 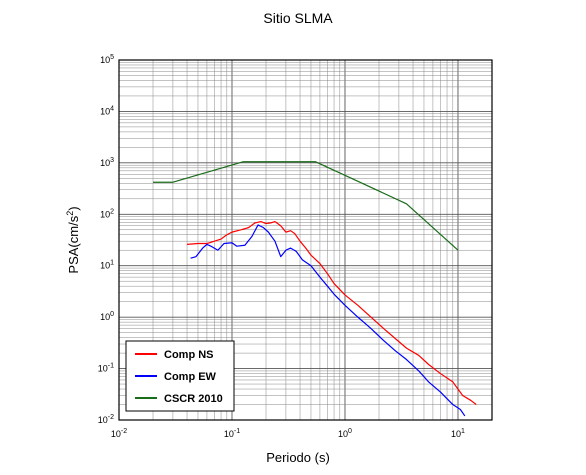 What do you see at coordinates (288, 433) in the screenshot?
I see `x-tick-labels: 10⁻² 10⁻¹ 10⁰ 10¹` at bounding box center [288, 433].